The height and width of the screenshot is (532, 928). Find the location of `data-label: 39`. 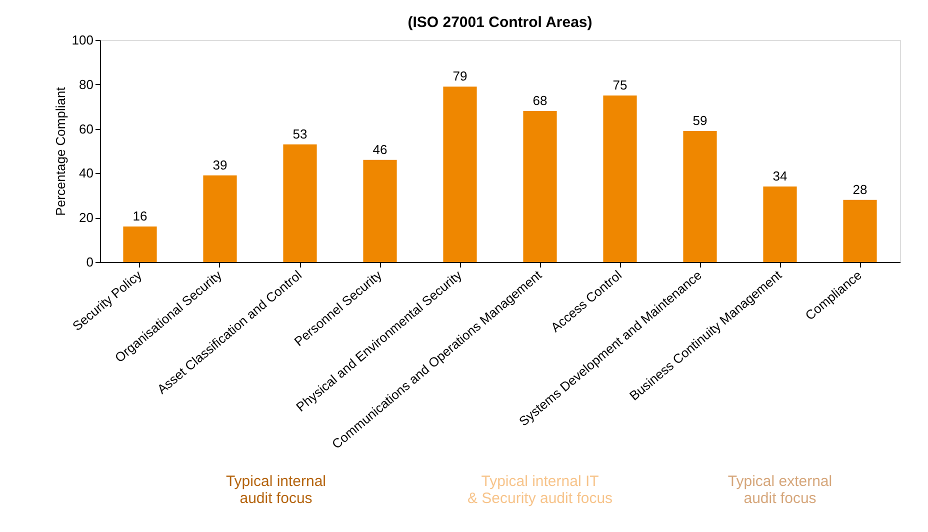

data-label: 39 is located at coordinates (220, 164).